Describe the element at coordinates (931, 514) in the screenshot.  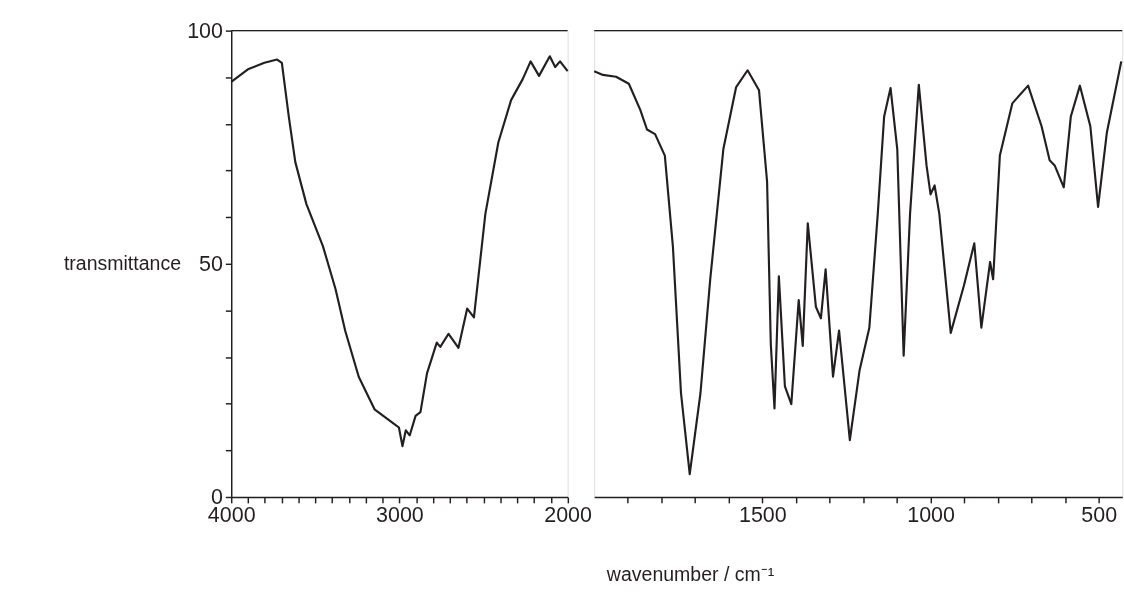
I see `x-tick-label: 1000` at that location.